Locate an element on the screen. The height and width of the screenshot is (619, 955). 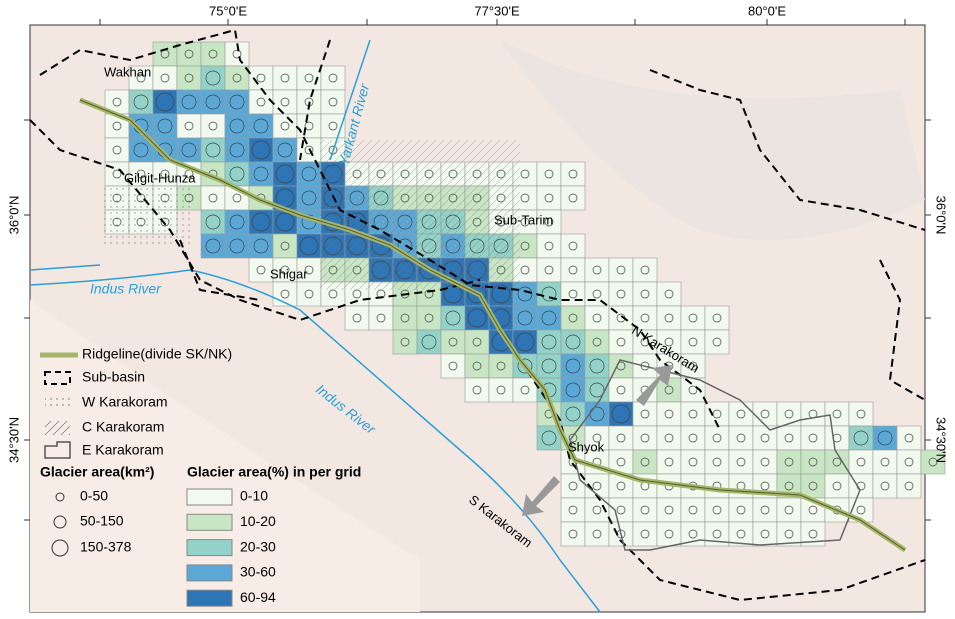
e-karakoram is located at coordinates (715, 455).